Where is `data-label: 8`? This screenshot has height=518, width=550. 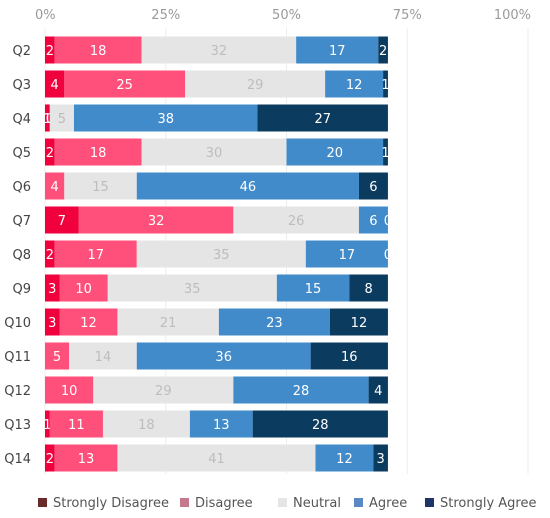 data-label: 8 is located at coordinates (368, 289).